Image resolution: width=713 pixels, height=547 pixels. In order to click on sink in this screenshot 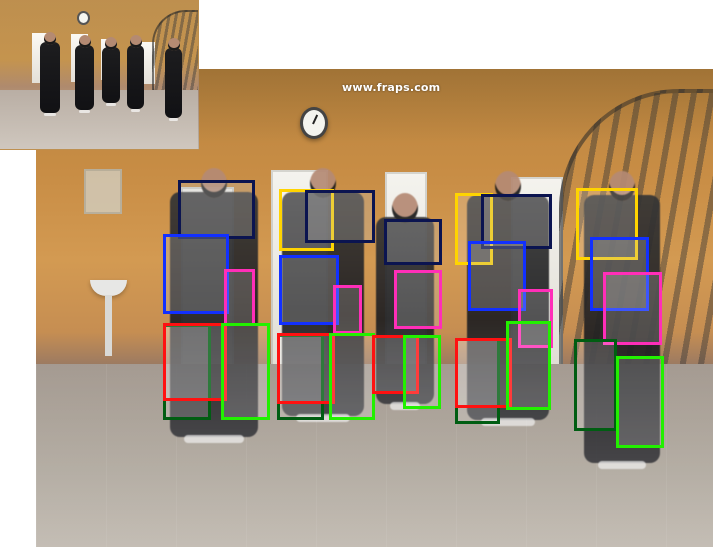, I will do `click(108, 288)`.